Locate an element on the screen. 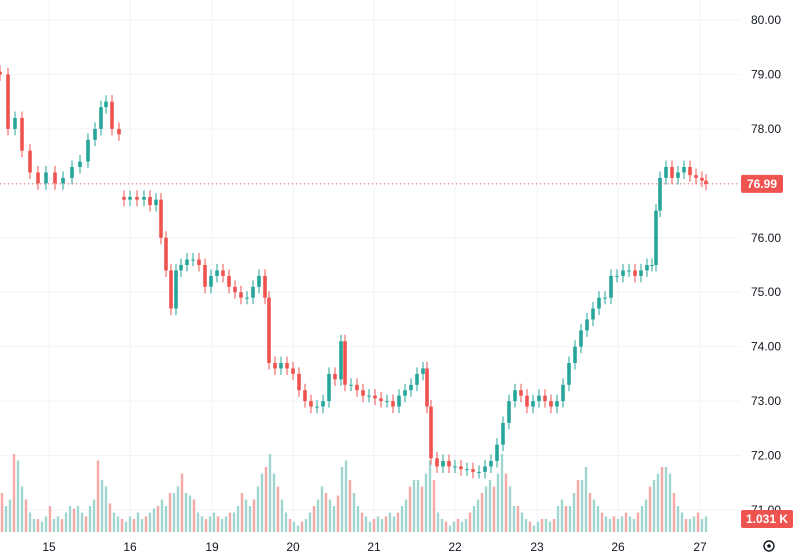 The width and height of the screenshot is (795, 558). x-axis: 15 16 19 20 21 22 23 26 27 is located at coordinates (374, 547).